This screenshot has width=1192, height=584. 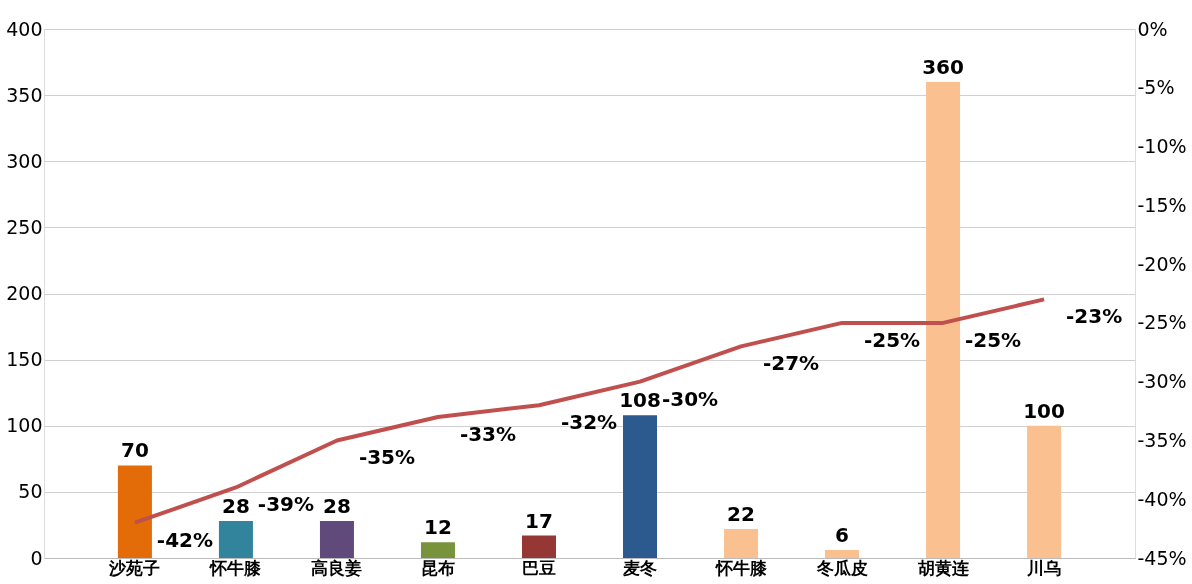 What do you see at coordinates (36, 557) in the screenshot?
I see `y-tick-label: 0` at bounding box center [36, 557].